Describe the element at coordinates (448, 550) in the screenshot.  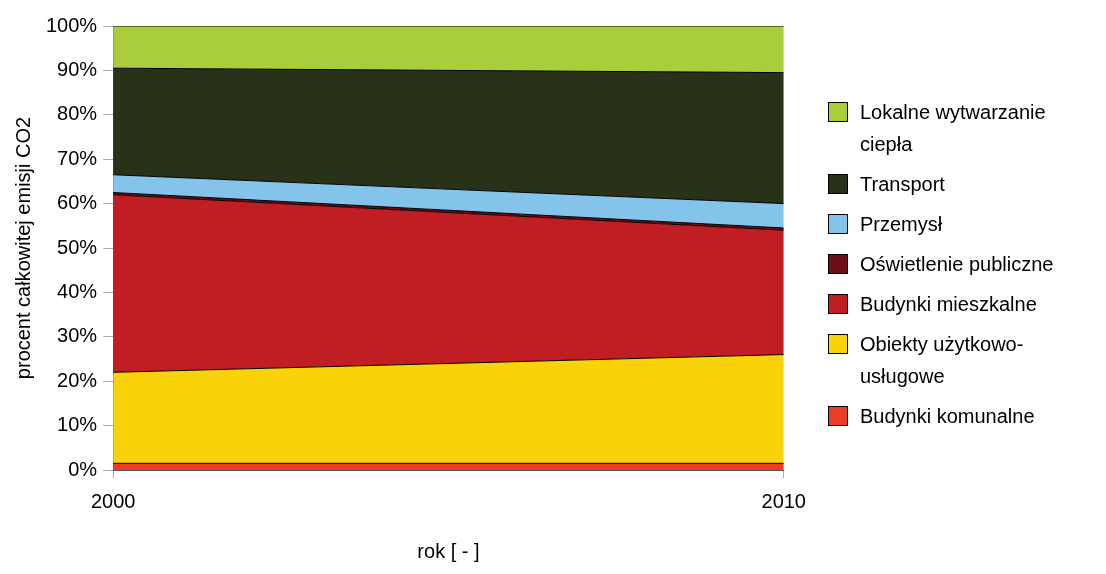
I see `x-axis-title: rok [ - ]` at that location.